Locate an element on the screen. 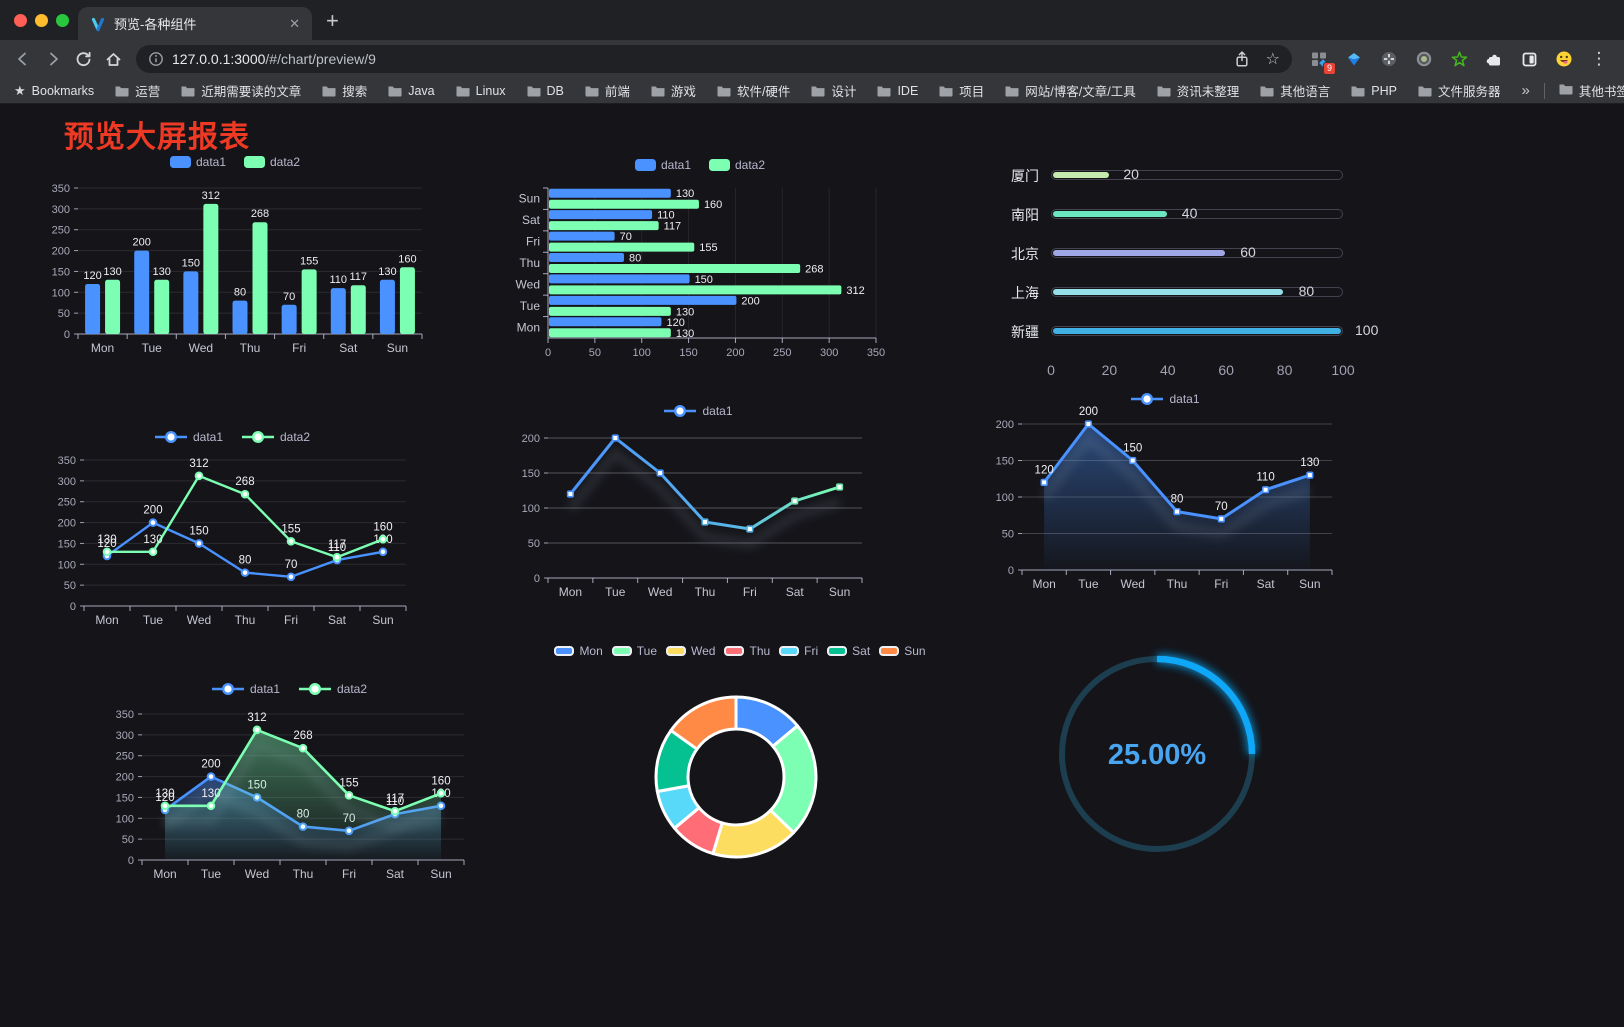 This screenshot has height=1027, width=1624. extension-split-square-icon is located at coordinates (1529, 59).